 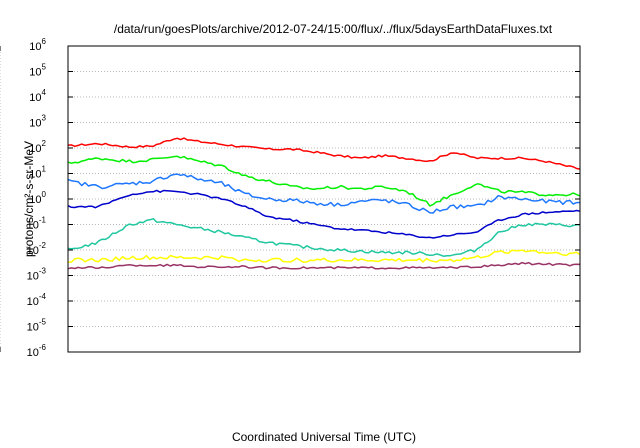 I want to click on y-tick-exponent: 5, so click(x=44, y=67).